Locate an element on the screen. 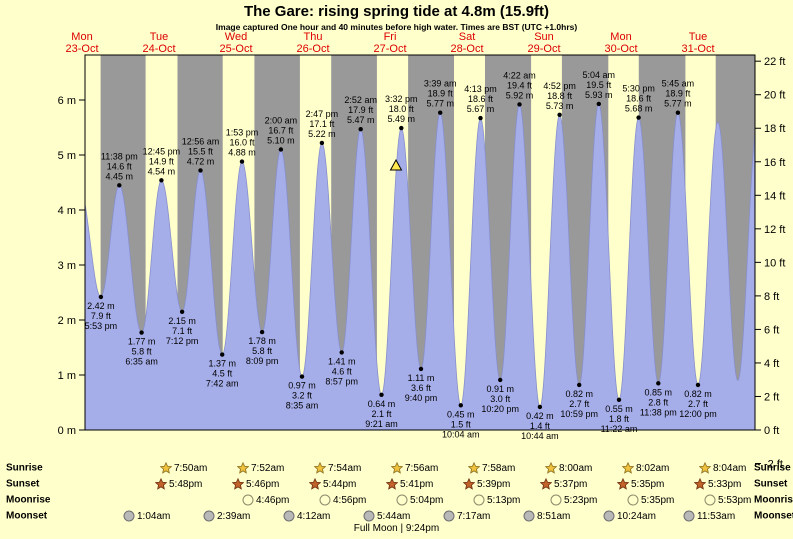  high-tide-annotation-line: 5.77 m is located at coordinates (440, 104).